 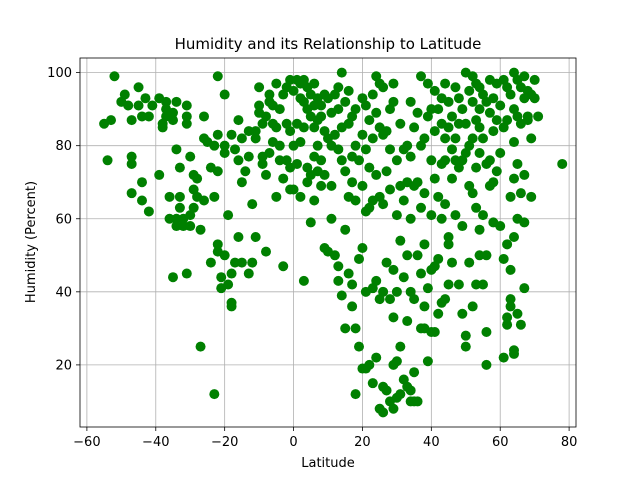 I want to click on y-axis-label: Humidity (Percent), so click(x=31, y=242).